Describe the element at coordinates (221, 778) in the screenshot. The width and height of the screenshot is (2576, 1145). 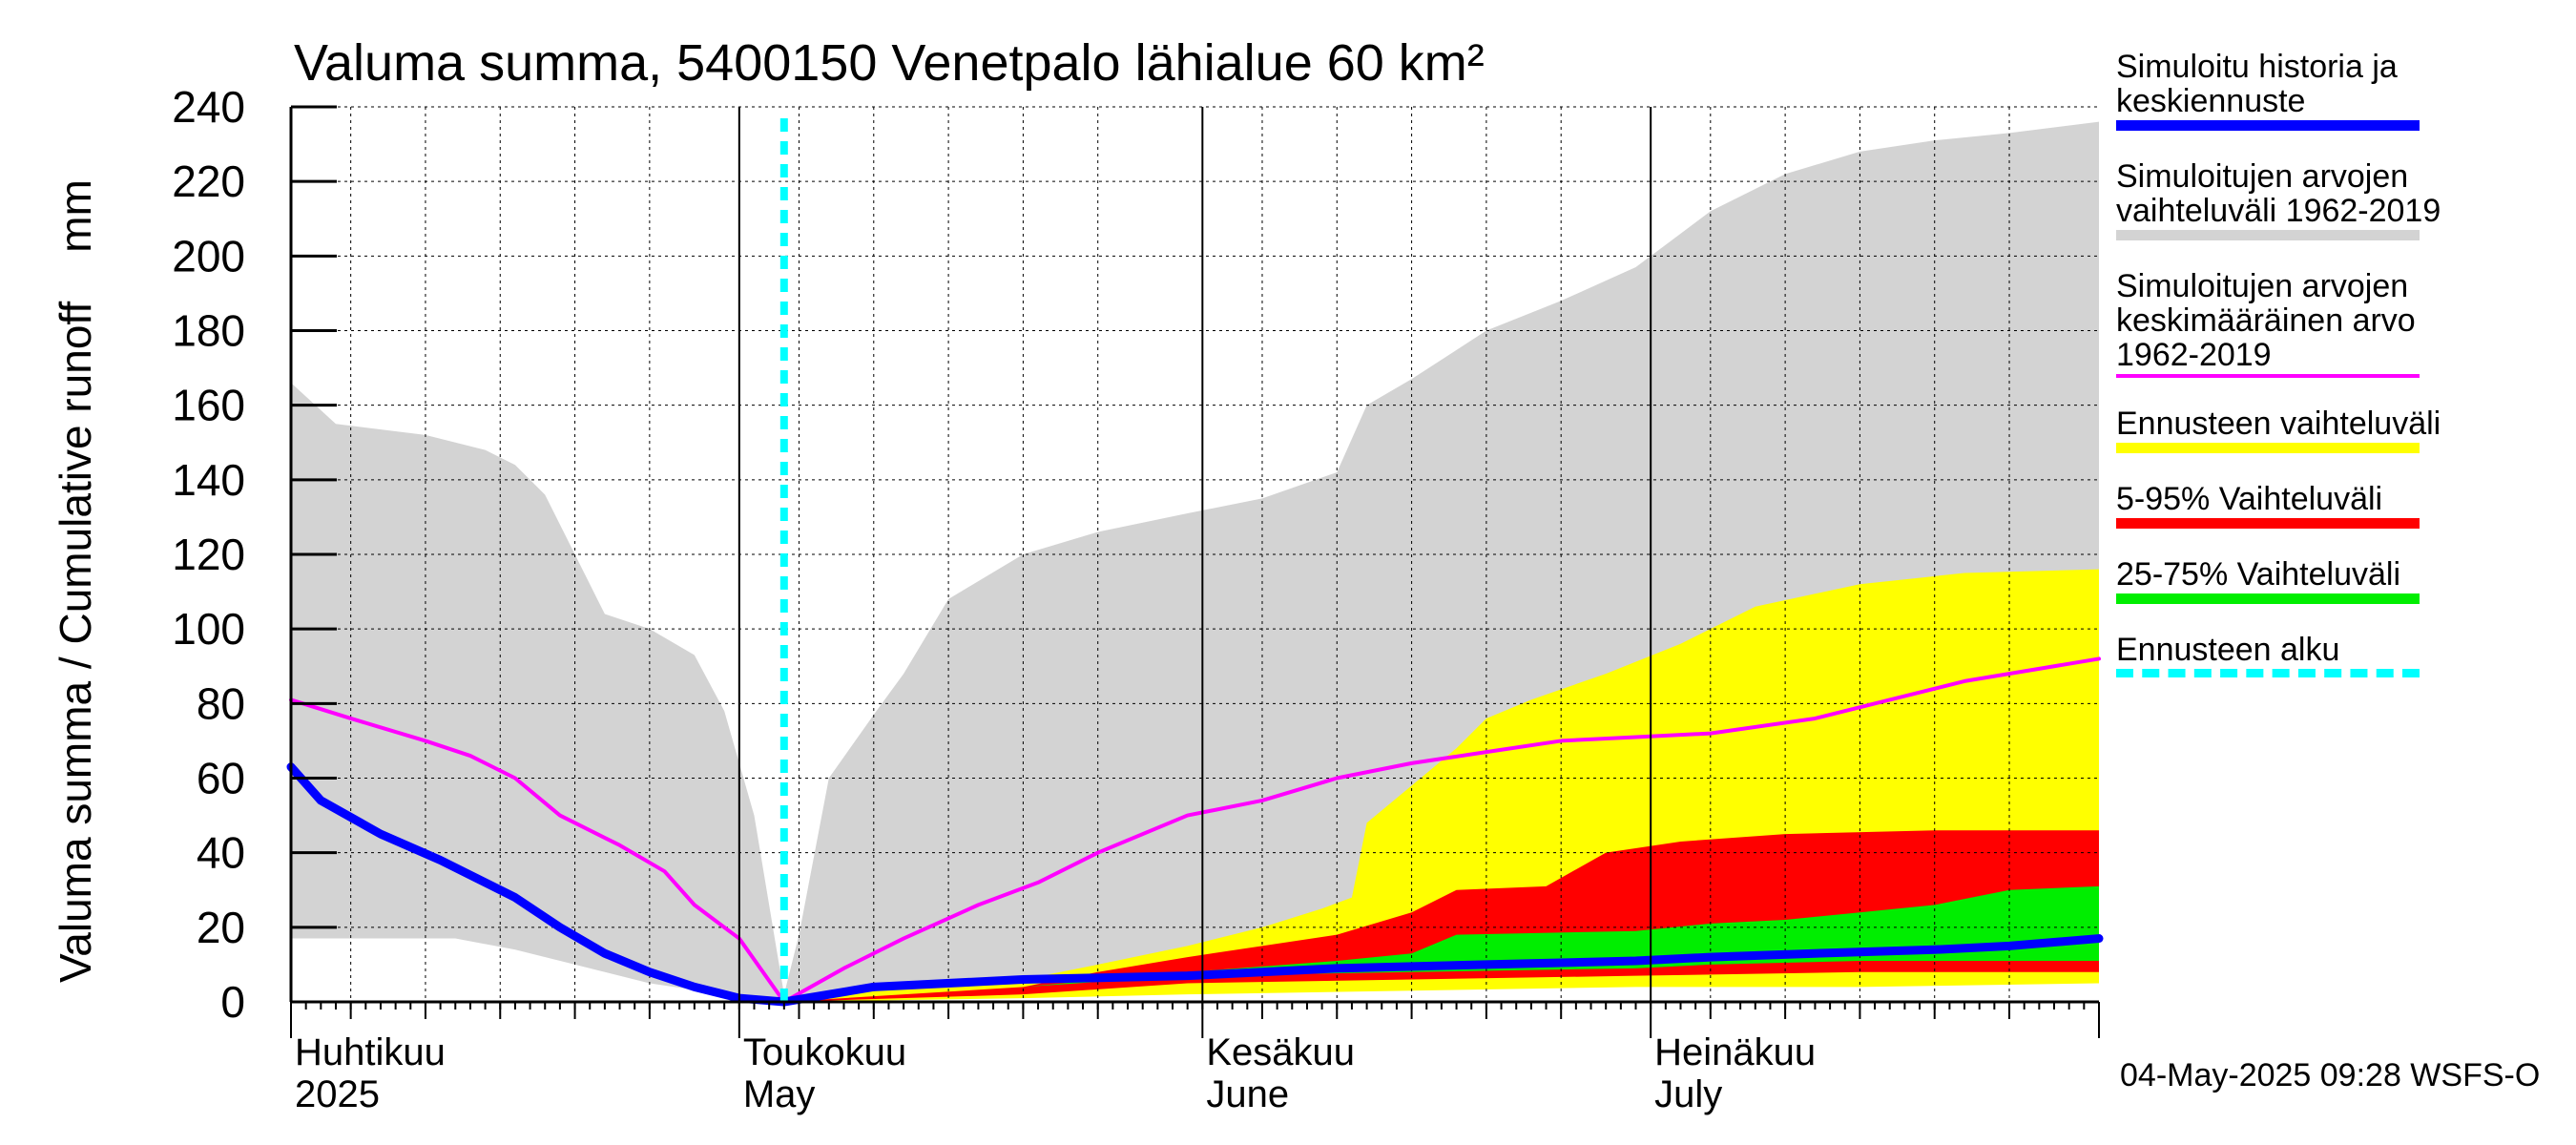
I see `y-tick-label: 60` at that location.